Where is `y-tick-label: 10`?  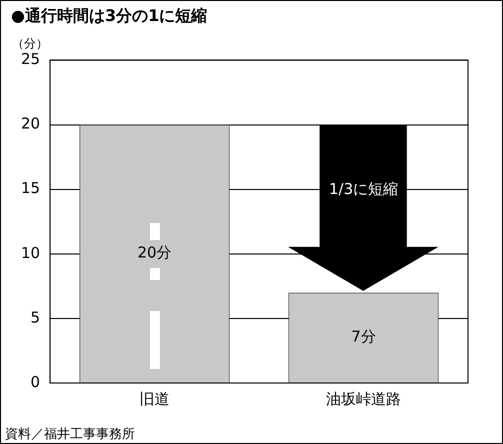 y-tick-label: 10 is located at coordinates (30, 253).